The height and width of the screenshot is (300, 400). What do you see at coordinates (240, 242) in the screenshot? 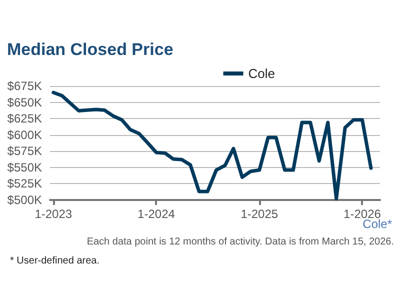
I see `text: Each data point is 12 months of activity. Data is from March 15, 2026.` at bounding box center [240, 242].